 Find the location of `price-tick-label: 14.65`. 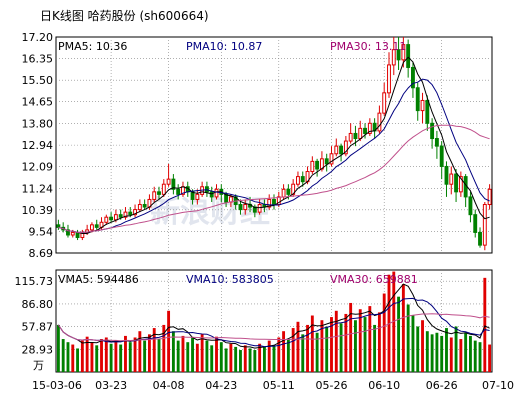

price-tick-label: 14.65 is located at coordinates (38, 102).